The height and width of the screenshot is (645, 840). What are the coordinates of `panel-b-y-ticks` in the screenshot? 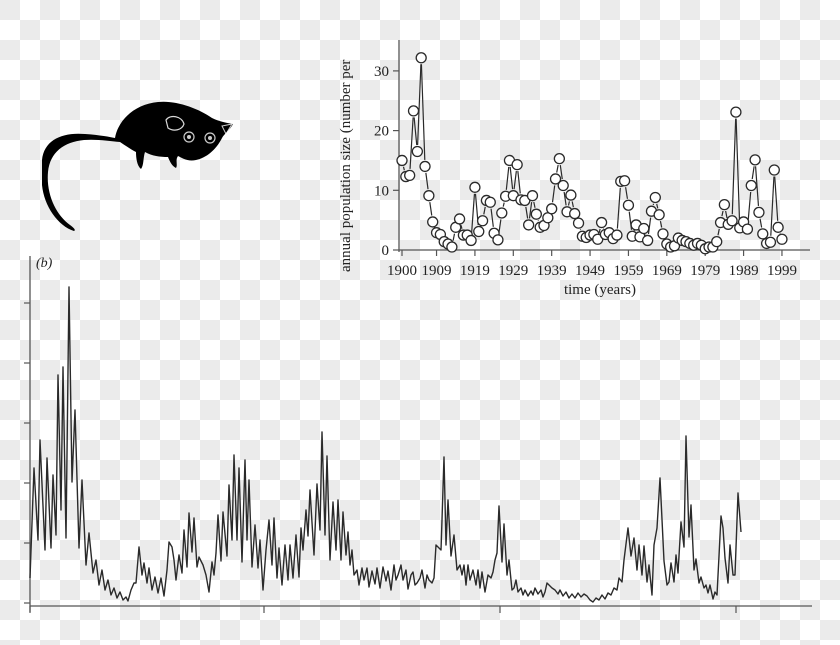 It's located at (27, 453).